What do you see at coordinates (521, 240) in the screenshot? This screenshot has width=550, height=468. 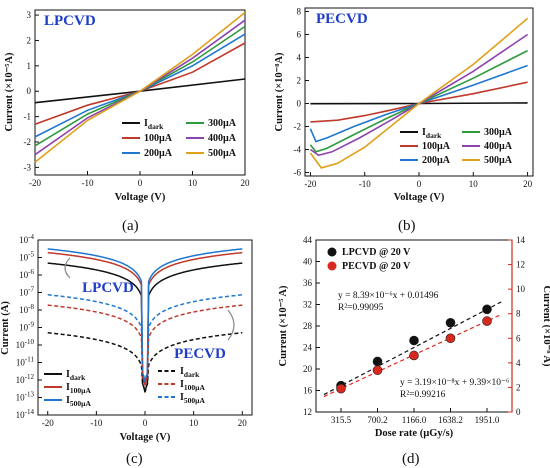 I see `y-right-tick-label: 14` at bounding box center [521, 240].